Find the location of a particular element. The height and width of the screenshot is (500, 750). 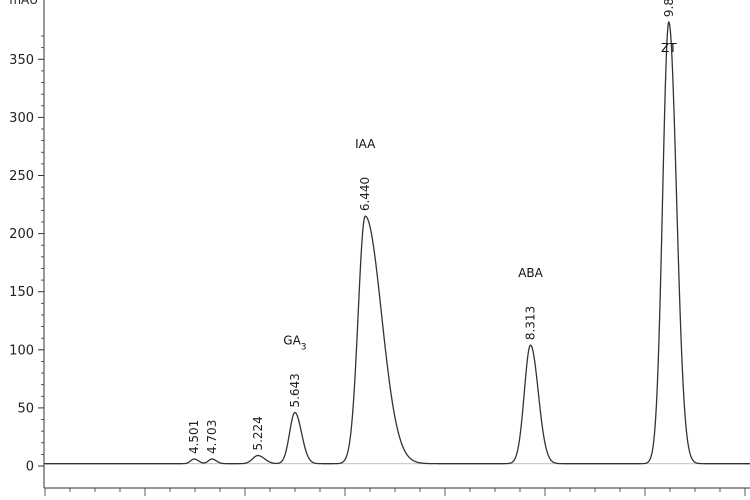

y-axis: mAU 0 50 100 150 200 250 300 350 is located at coordinates (27, 244).